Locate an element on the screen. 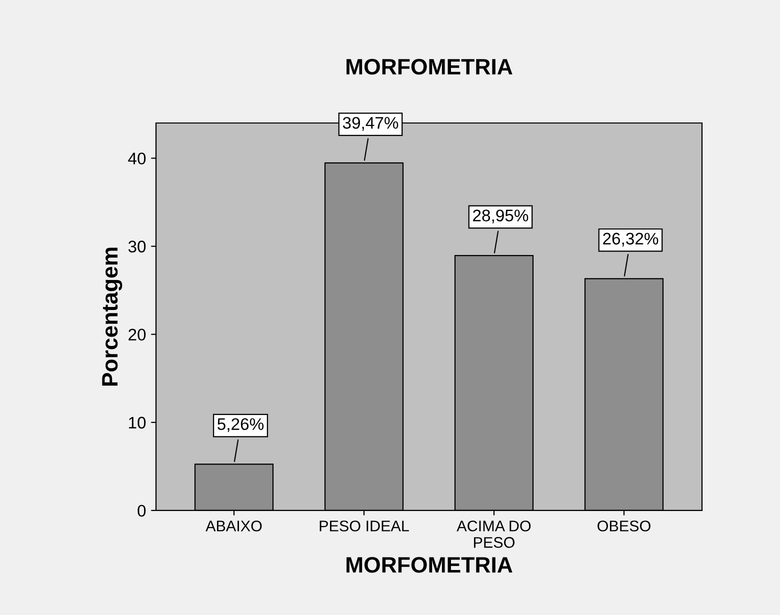 This screenshot has height=615, width=780. y-tick-label: 30 is located at coordinates (137, 246).